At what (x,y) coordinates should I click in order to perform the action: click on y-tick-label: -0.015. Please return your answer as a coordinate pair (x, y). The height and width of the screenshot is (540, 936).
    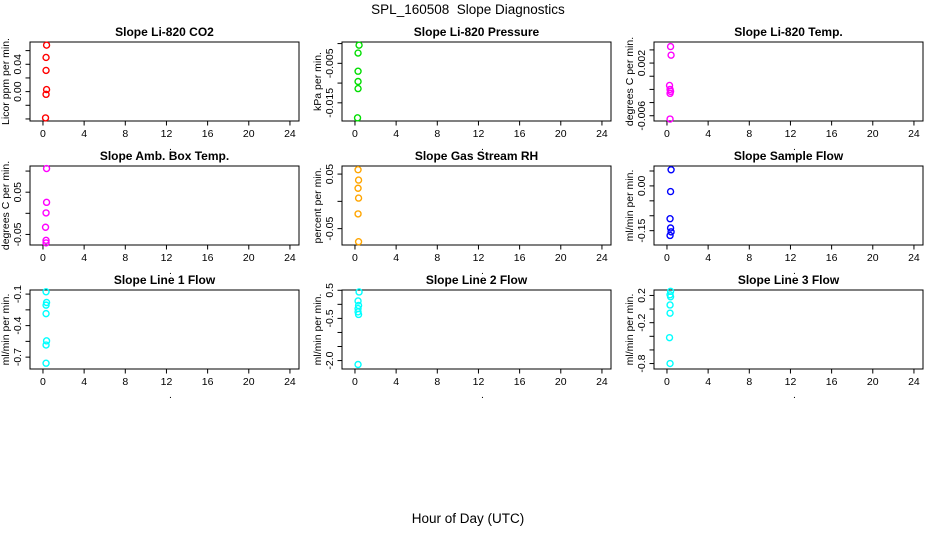
    Looking at the image, I should click on (330, 103).